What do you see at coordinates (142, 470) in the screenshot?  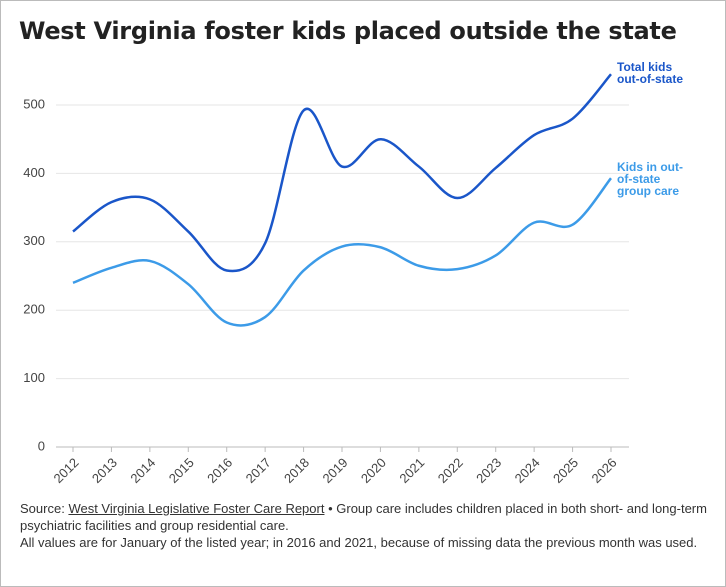 I see `x-tick-label: 2014` at bounding box center [142, 470].